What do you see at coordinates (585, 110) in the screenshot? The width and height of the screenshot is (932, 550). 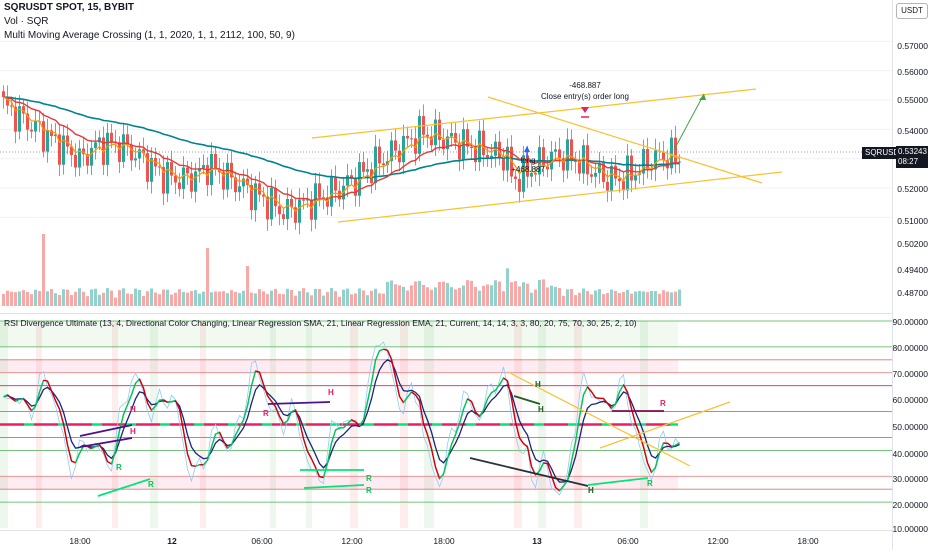 I see `close-entry-arrow` at bounding box center [585, 110].